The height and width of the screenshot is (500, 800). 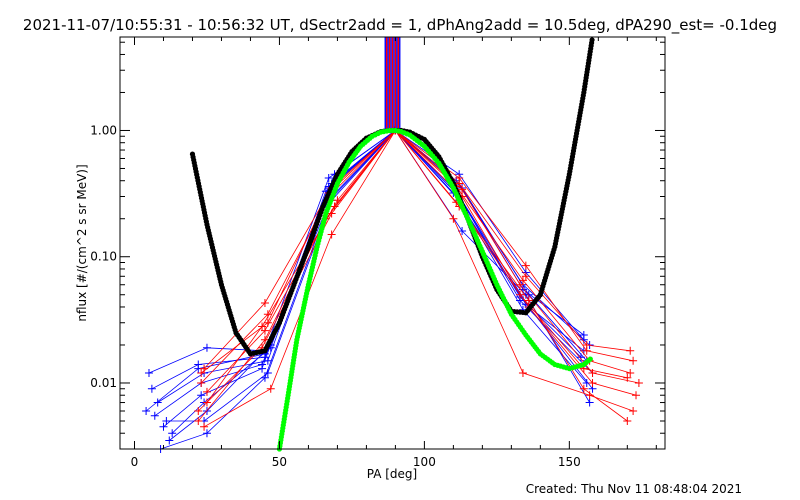 What do you see at coordinates (82, 242) in the screenshot?
I see `y-axis-label: nflux [#/(cm^2 s sr MeV)]` at bounding box center [82, 242].